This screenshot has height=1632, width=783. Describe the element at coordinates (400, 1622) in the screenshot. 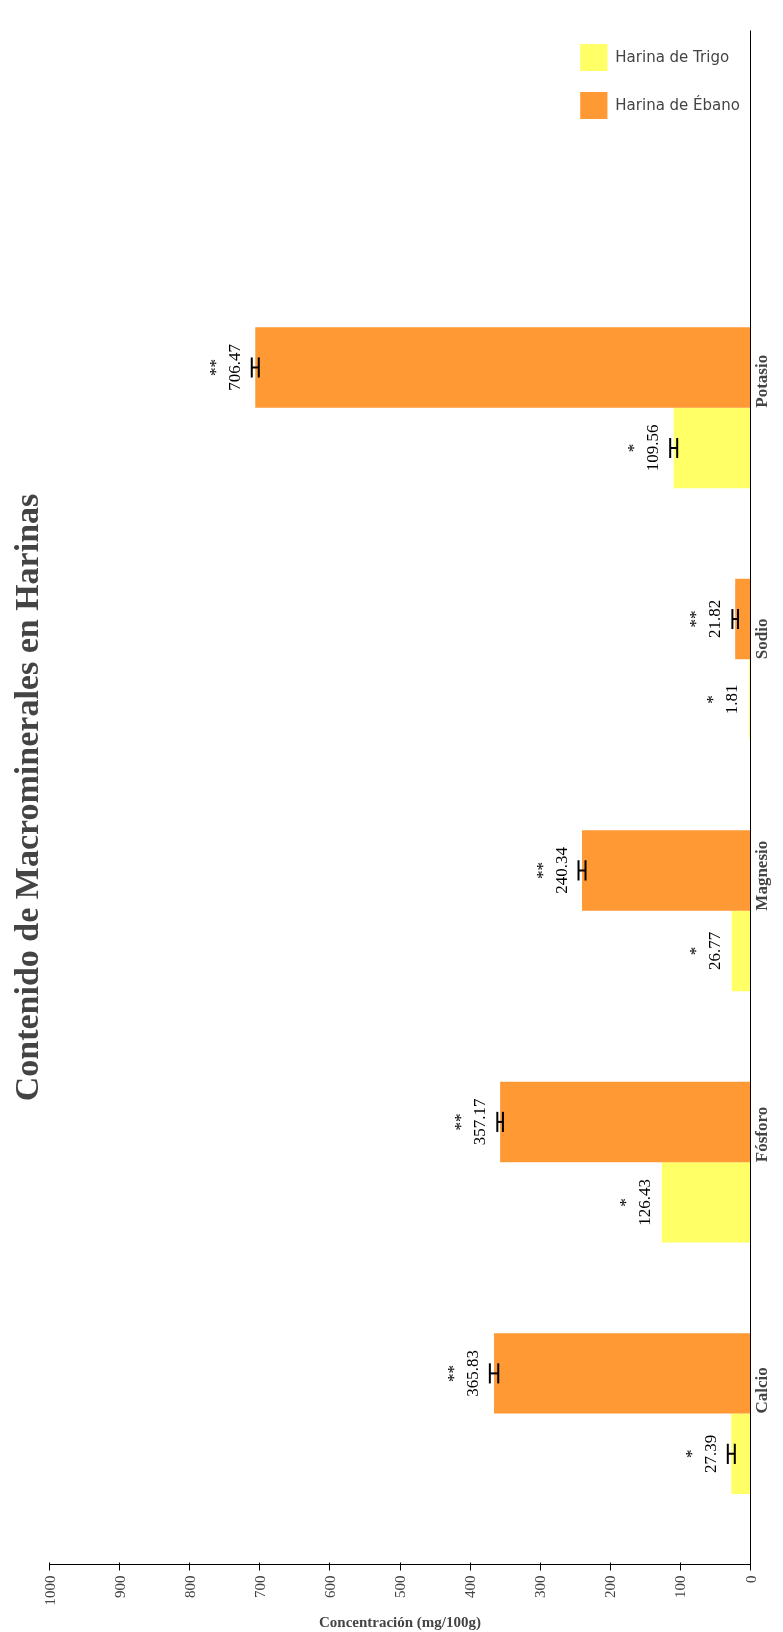

I see `x-axis-title: Concentración (mg/100g)` at that location.